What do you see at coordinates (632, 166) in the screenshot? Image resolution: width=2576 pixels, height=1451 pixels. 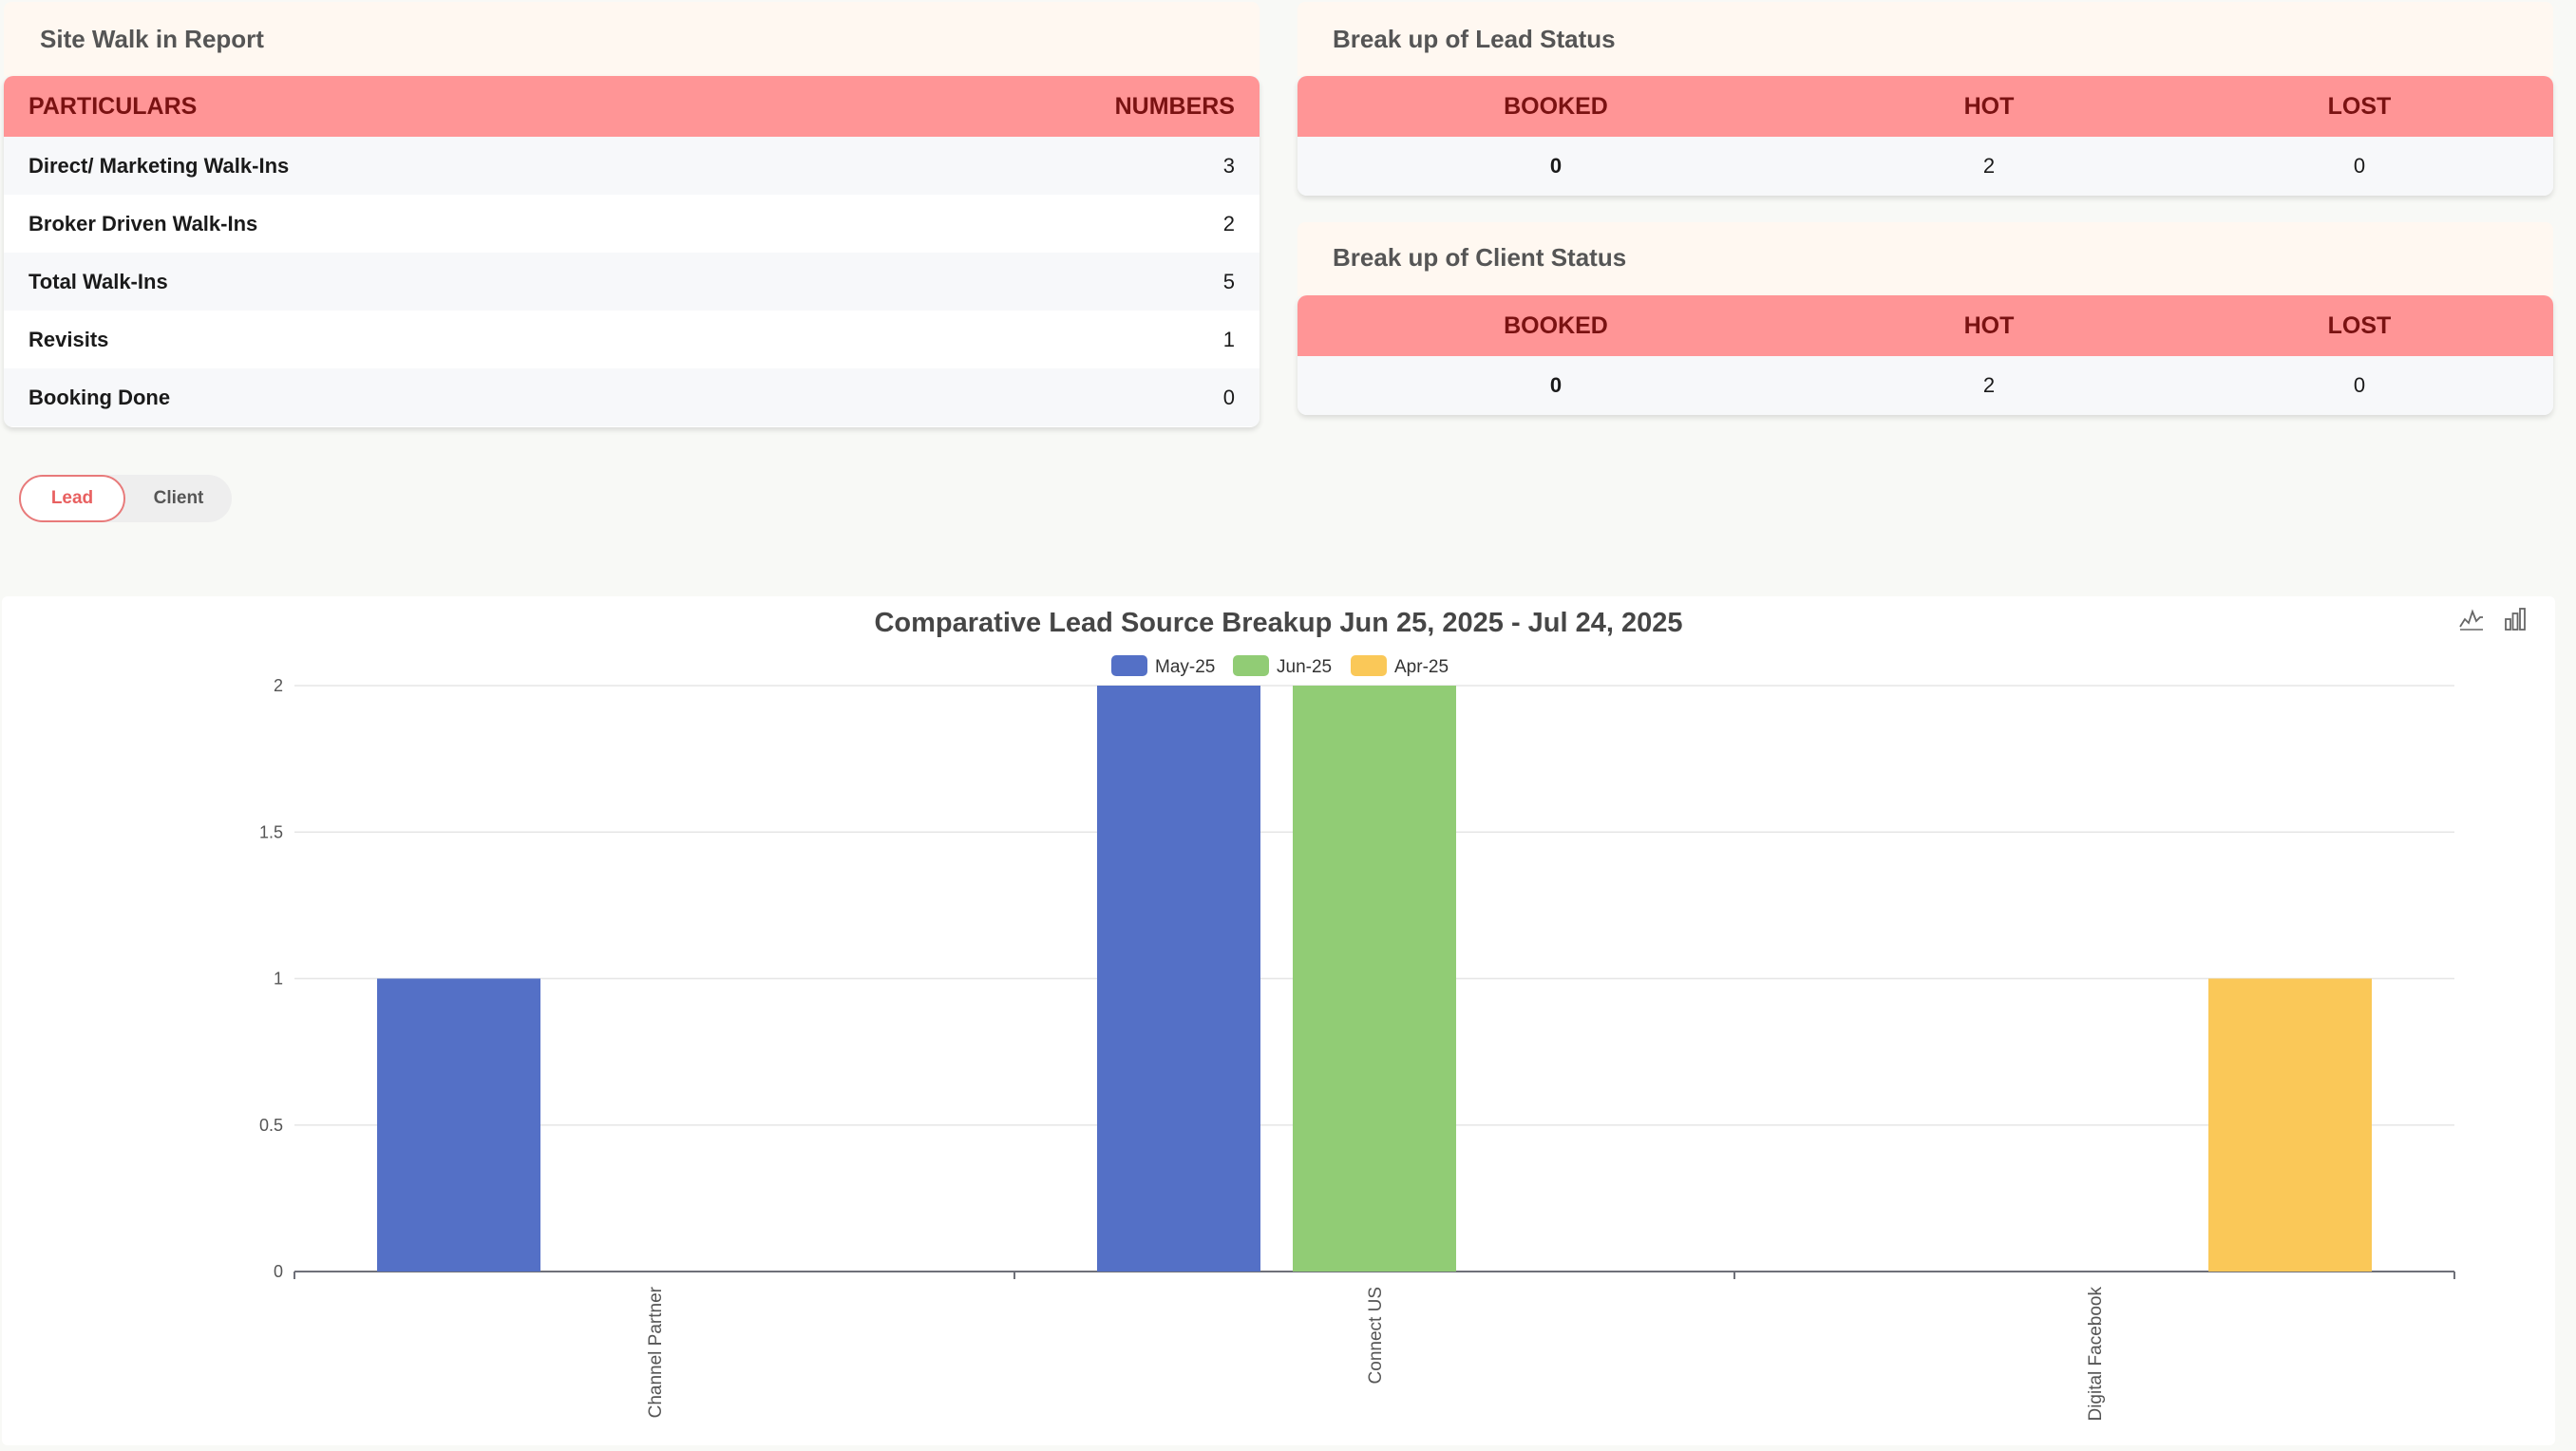 I see `table-row: Direct/ Marketing Walk-Ins 3` at bounding box center [632, 166].